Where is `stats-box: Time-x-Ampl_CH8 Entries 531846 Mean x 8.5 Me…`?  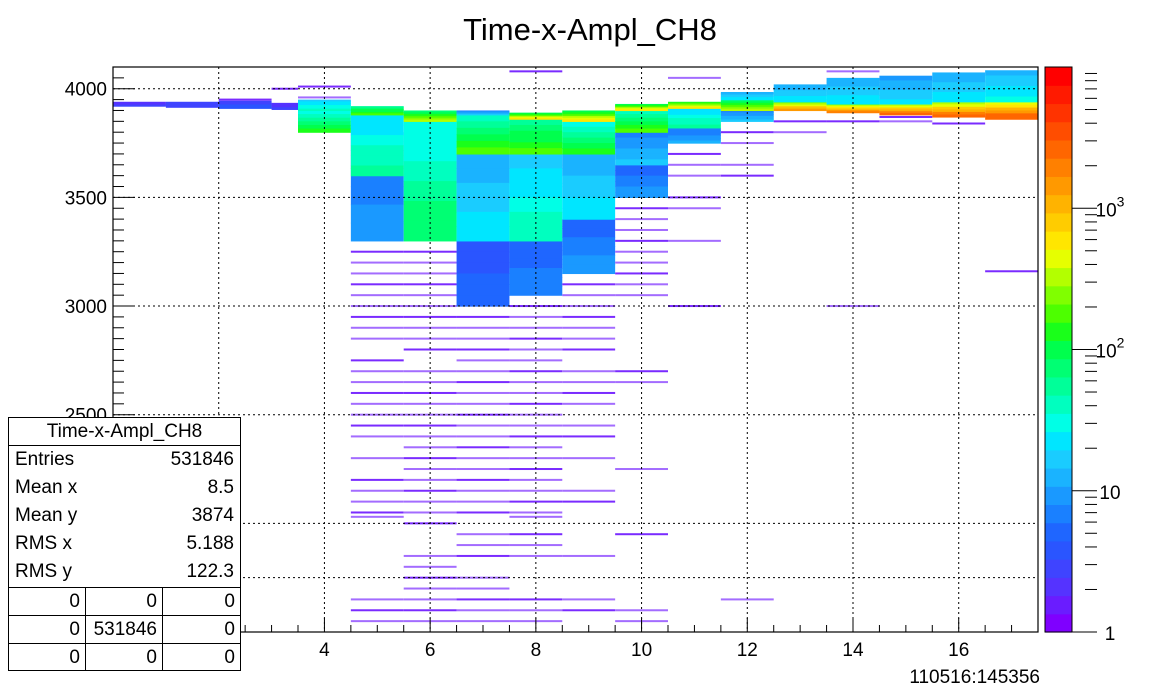
stats-box: Time-x-Ampl_CH8 Entries 531846 Mean x 8.5 Me… is located at coordinates (124, 544).